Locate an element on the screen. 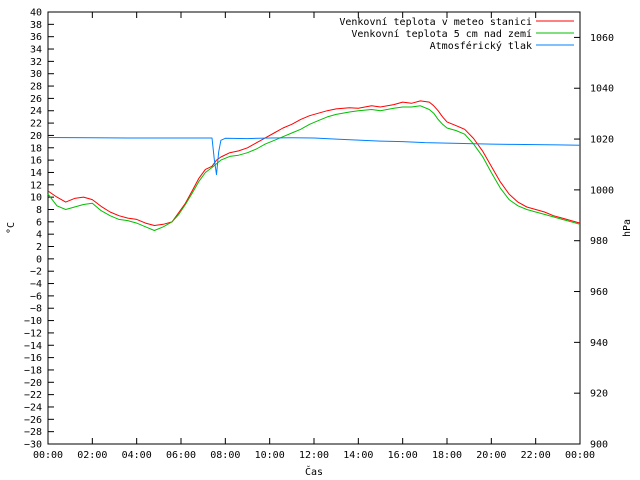  y-tick-label: 38 is located at coordinates (36, 25).